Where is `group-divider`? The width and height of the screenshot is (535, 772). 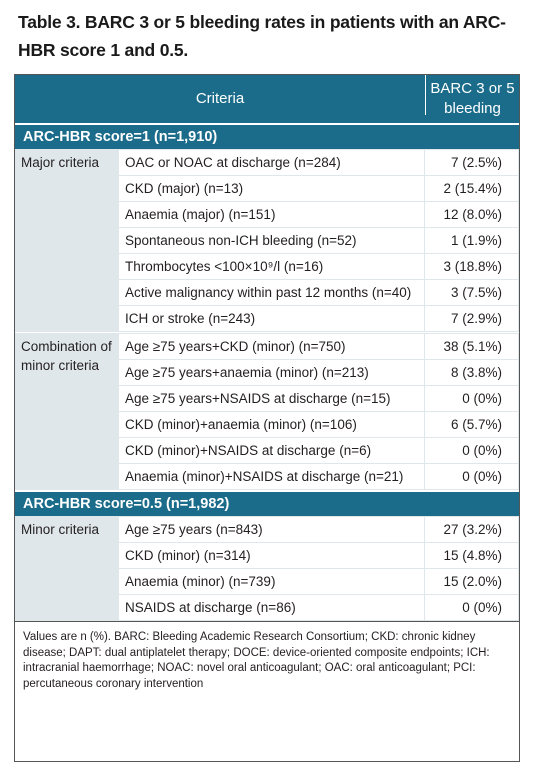
group-divider is located at coordinates (267, 332).